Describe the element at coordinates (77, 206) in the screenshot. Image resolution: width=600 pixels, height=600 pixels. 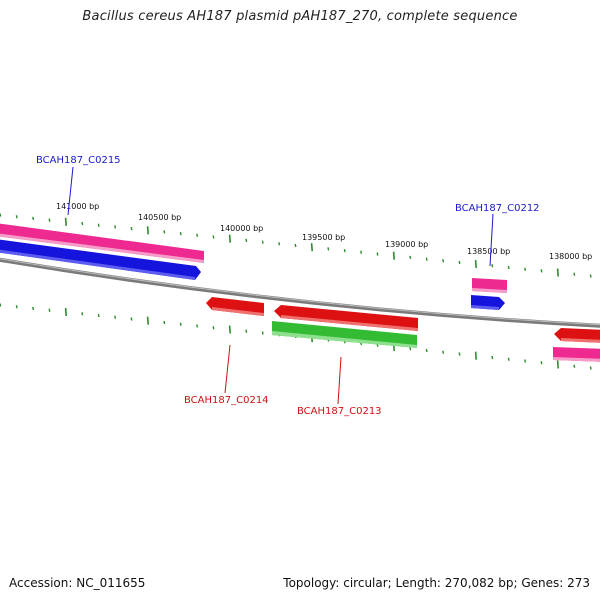
I see `tick-label-141000: 141000 bp` at that location.